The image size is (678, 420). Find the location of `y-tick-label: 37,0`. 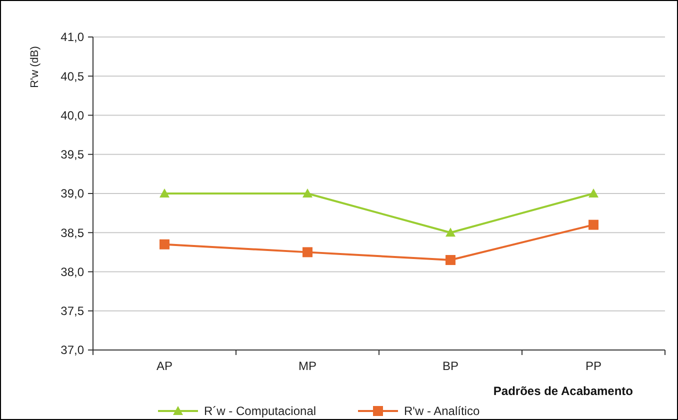

y-tick-label: 37,0 is located at coordinates (72, 350).